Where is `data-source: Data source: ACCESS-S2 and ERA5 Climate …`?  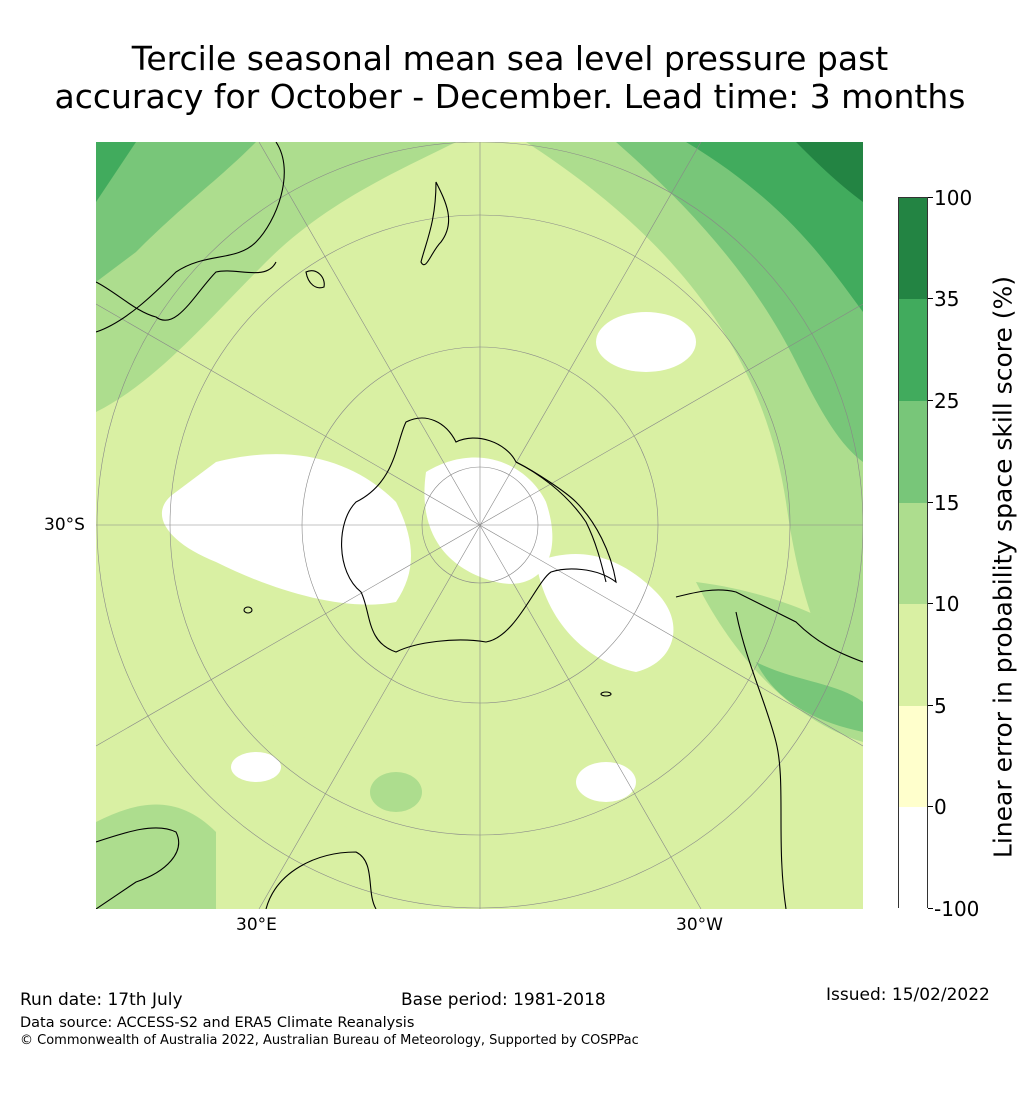
data-source: Data source: ACCESS-S2 and ERA5 Climate … is located at coordinates (217, 1023).